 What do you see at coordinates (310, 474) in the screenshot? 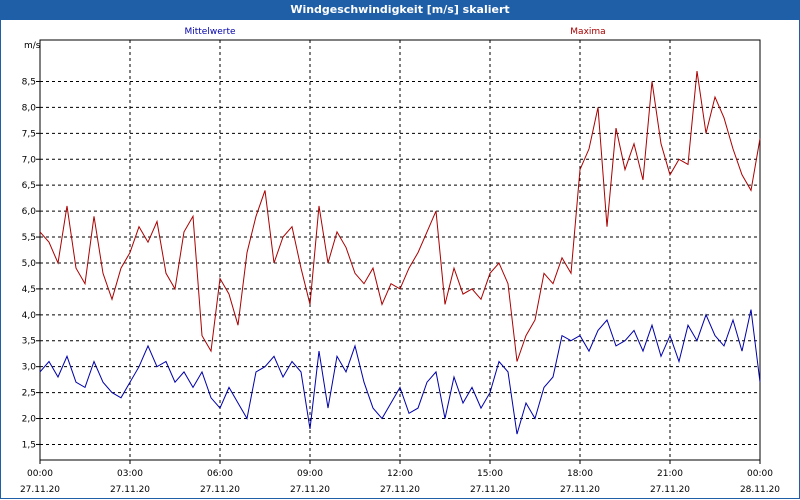
I see `x-tick-label-time: 09:00` at bounding box center [310, 474].